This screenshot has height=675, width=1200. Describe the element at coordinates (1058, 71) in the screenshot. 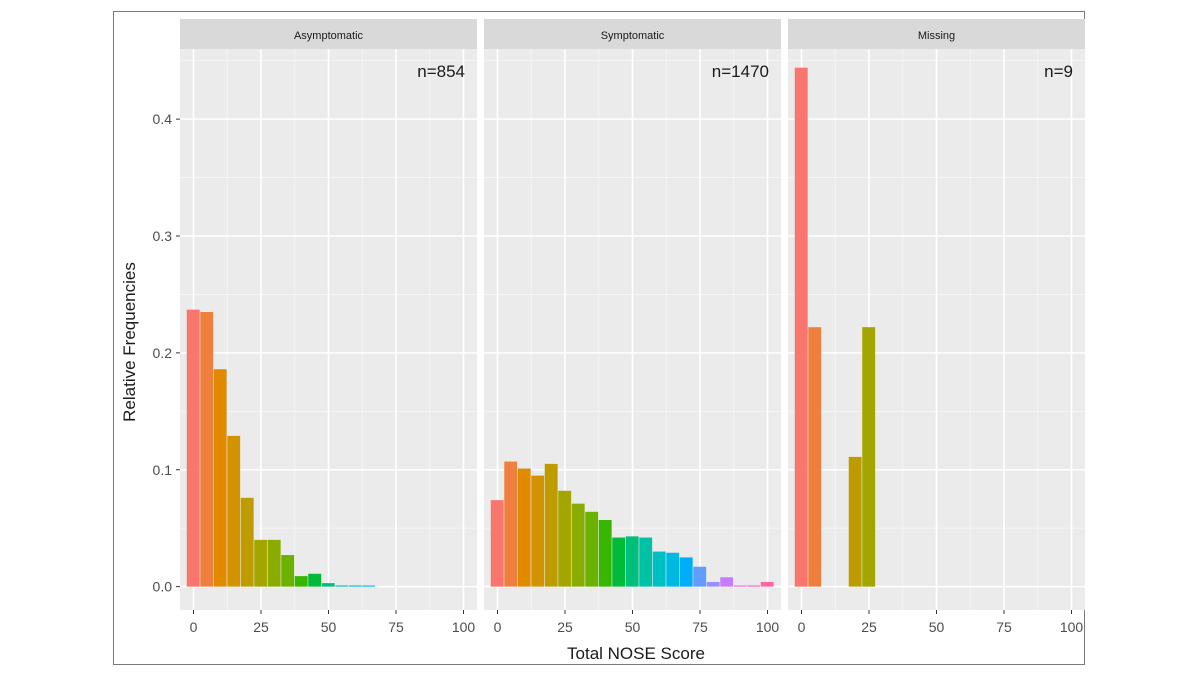

I see `sample-size-label: n=9` at that location.